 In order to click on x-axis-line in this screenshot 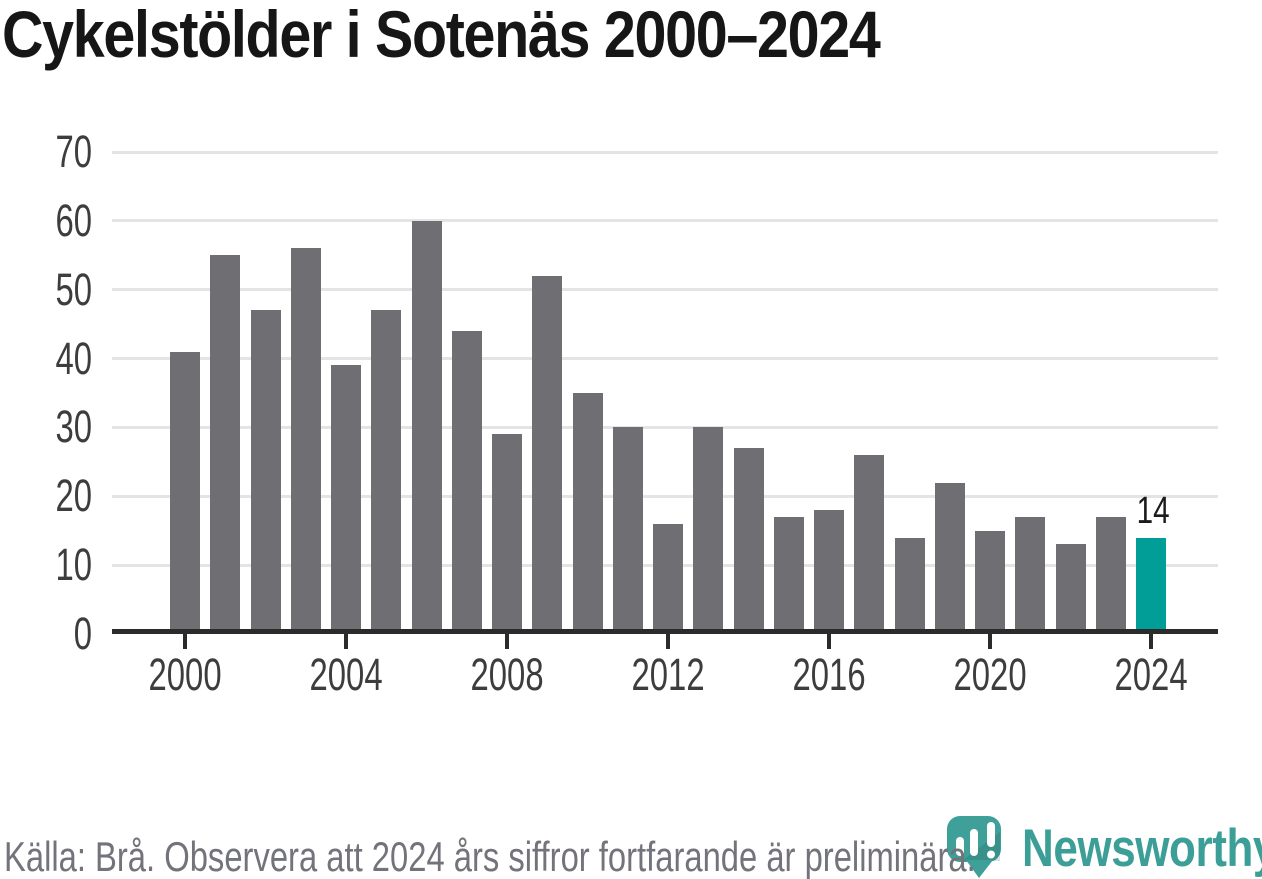, I will do `click(665, 631)`.